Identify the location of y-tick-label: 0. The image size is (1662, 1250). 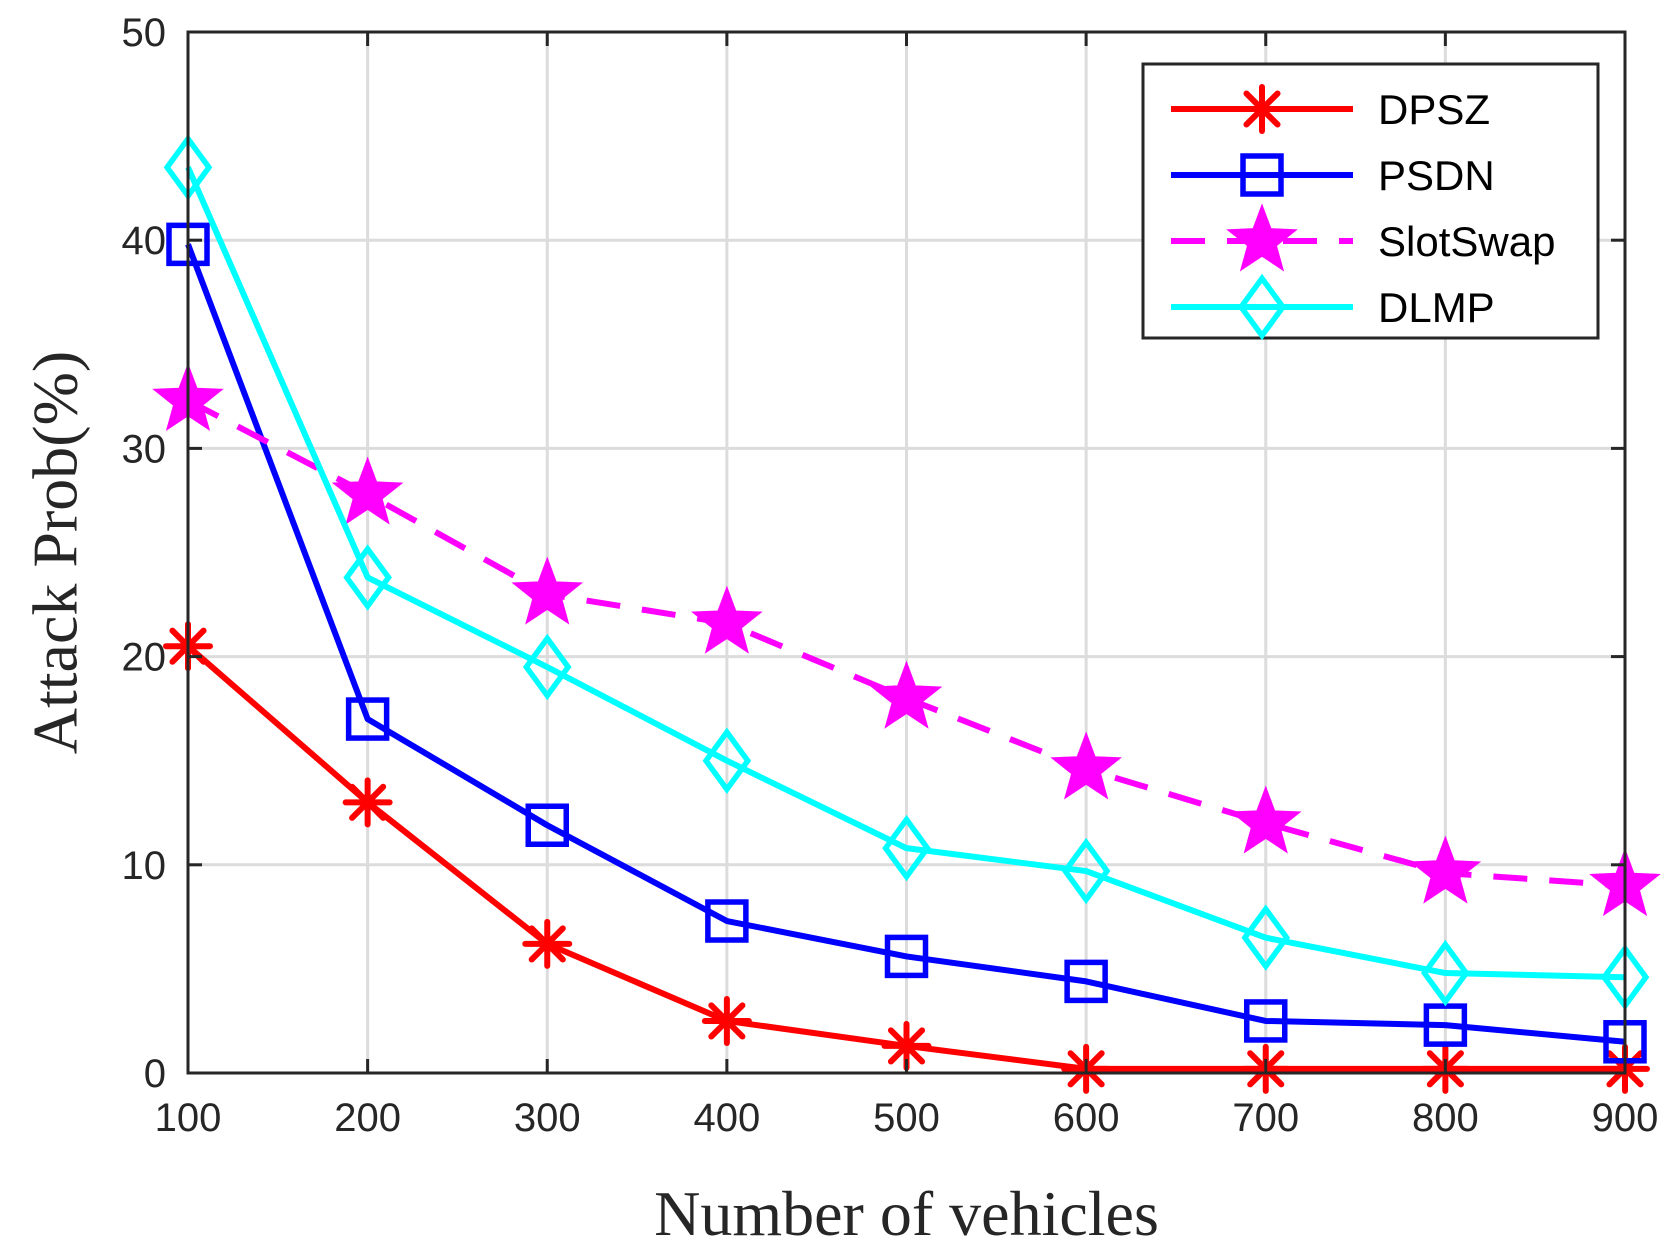
(155, 1074).